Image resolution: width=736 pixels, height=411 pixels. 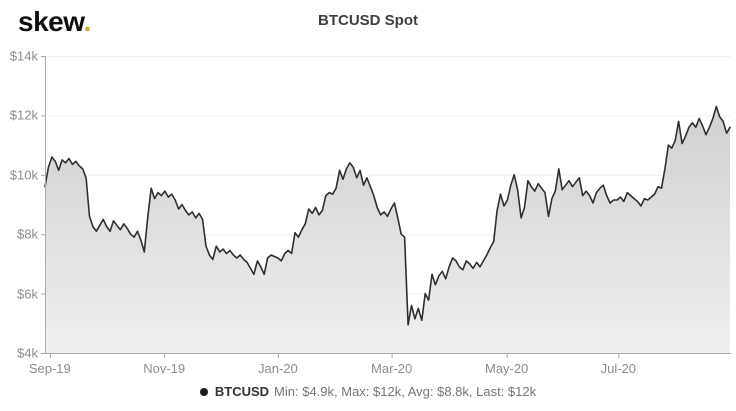 I want to click on y-axis-label: $8k, so click(x=27, y=234).